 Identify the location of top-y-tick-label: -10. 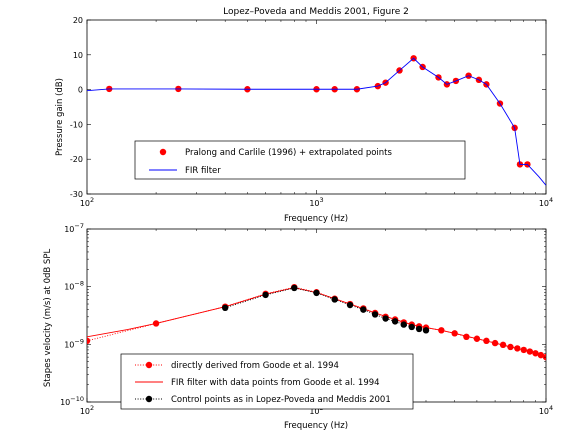
(76, 124).